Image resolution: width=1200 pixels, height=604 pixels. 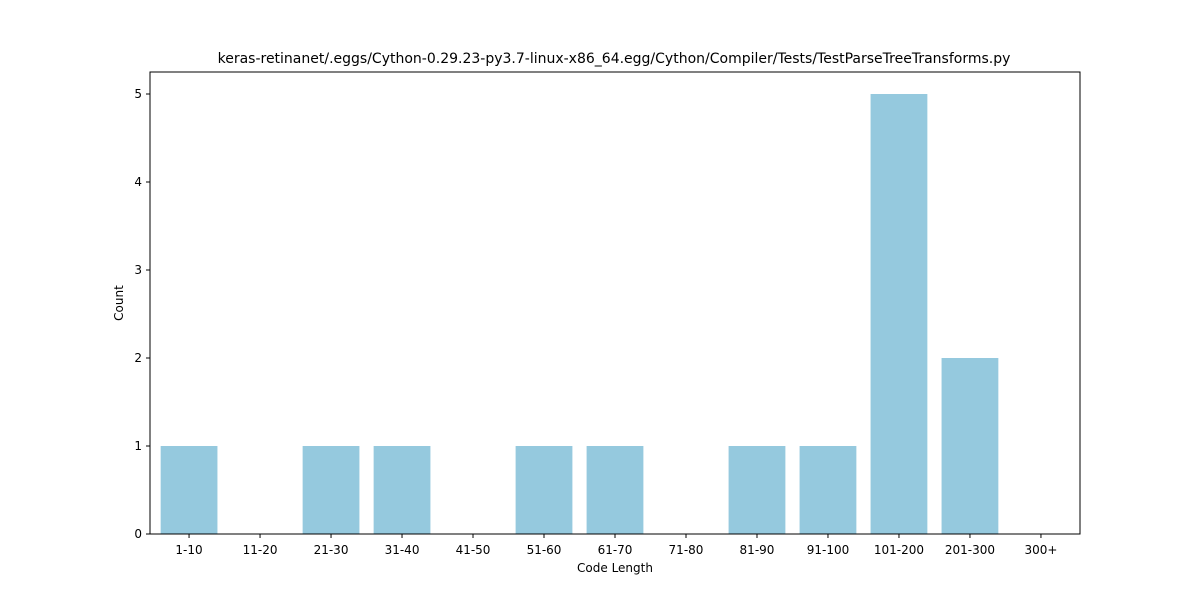 I want to click on y-tick-label: 1, so click(x=138, y=446).